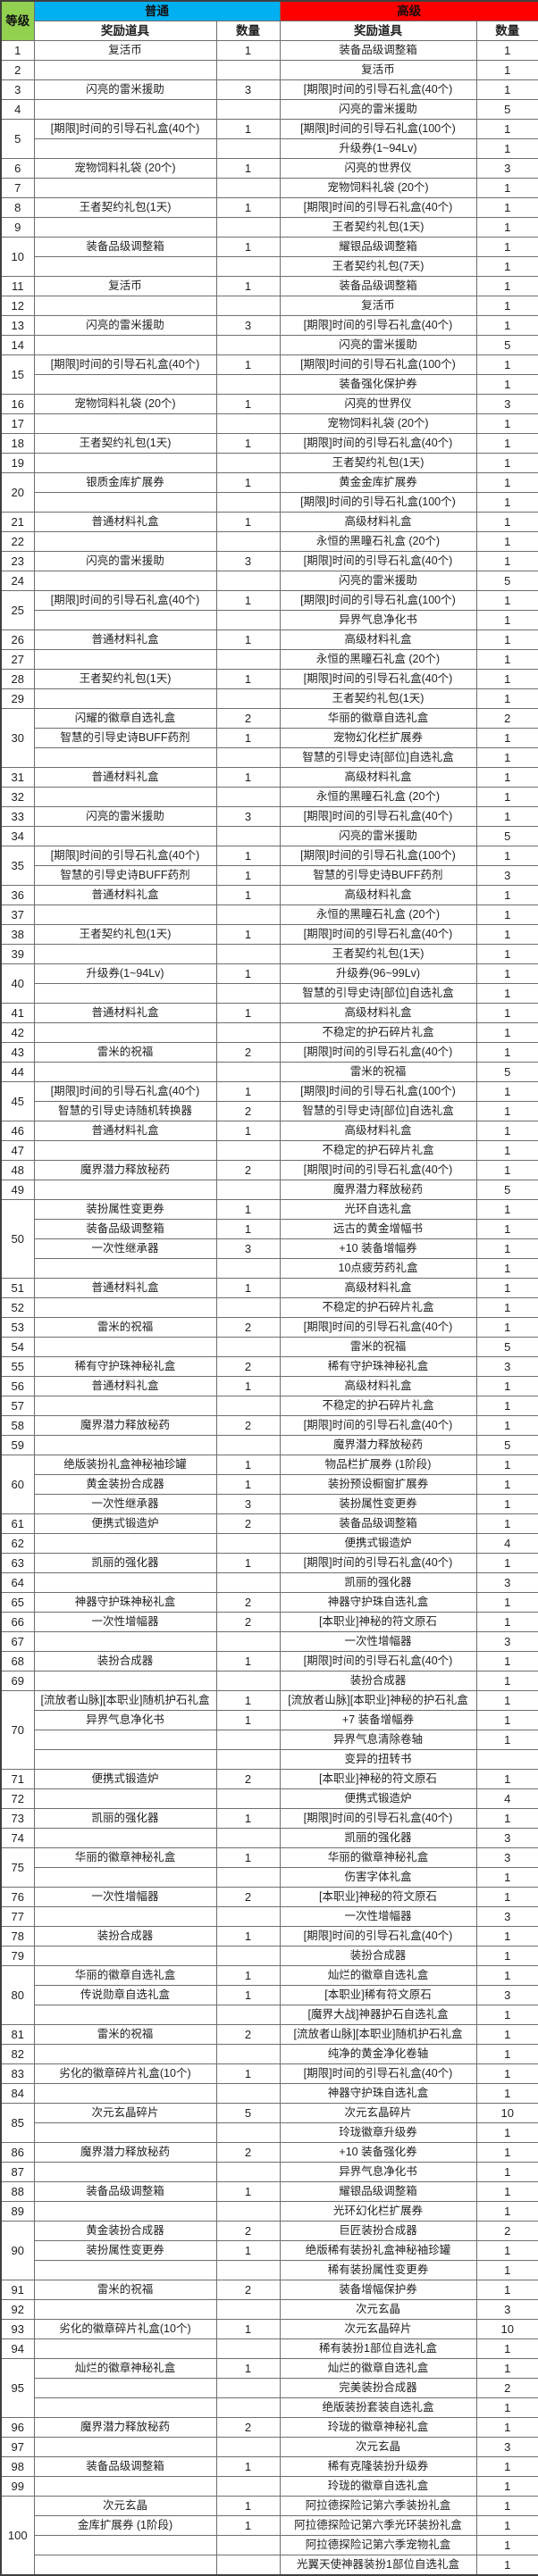  What do you see at coordinates (269, 109) in the screenshot?
I see `reward-row-level-4: 4 闪亮的雷米援助 5` at bounding box center [269, 109].